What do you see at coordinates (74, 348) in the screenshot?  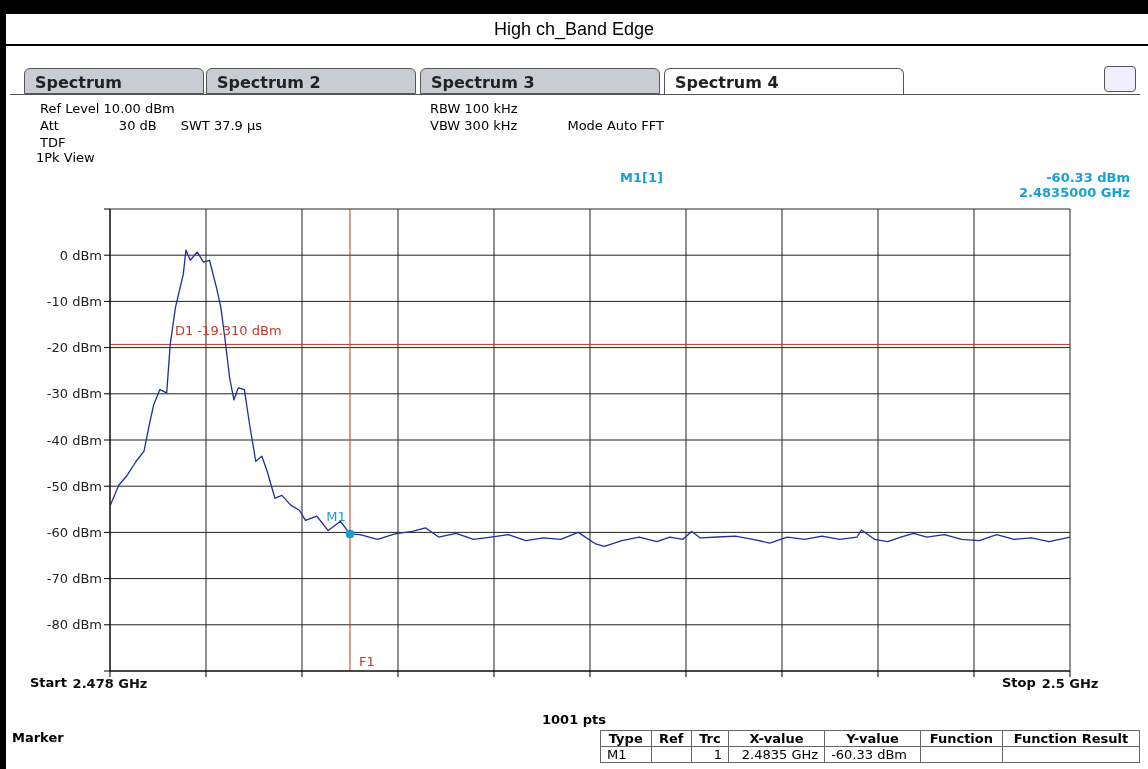 I see `y-tick-label: -20 dBm` at bounding box center [74, 348].